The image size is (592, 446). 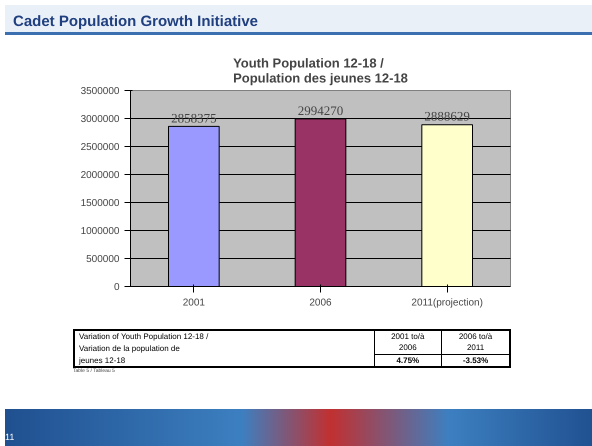 I want to click on y-tick-label: 500000, so click(x=103, y=259).